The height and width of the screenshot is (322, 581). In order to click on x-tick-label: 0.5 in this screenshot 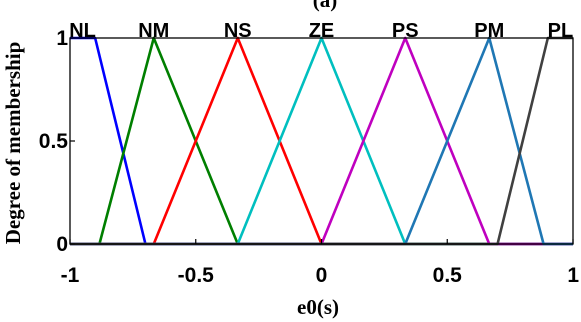, I will do `click(448, 275)`.